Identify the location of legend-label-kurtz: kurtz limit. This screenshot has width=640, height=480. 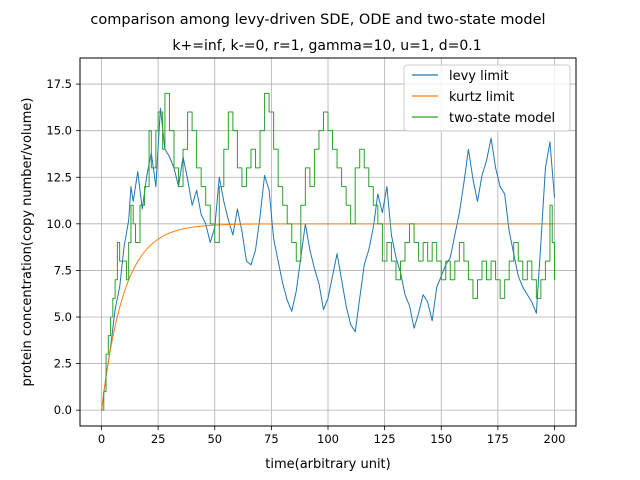
(481, 97).